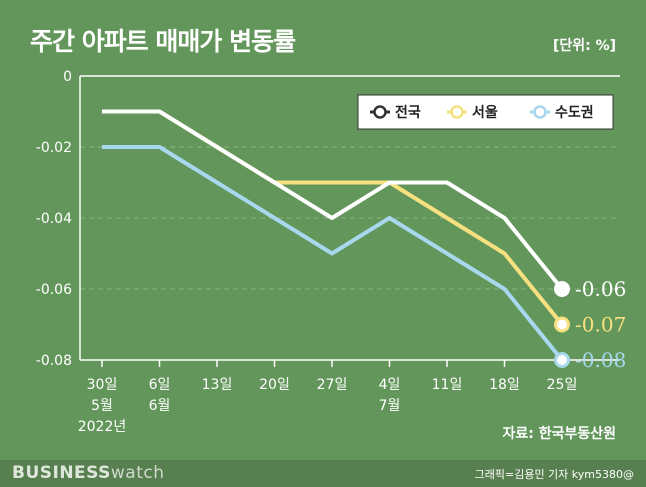 The image size is (646, 487). Describe the element at coordinates (574, 113) in the screenshot. I see `legend-label: 수도권` at that location.